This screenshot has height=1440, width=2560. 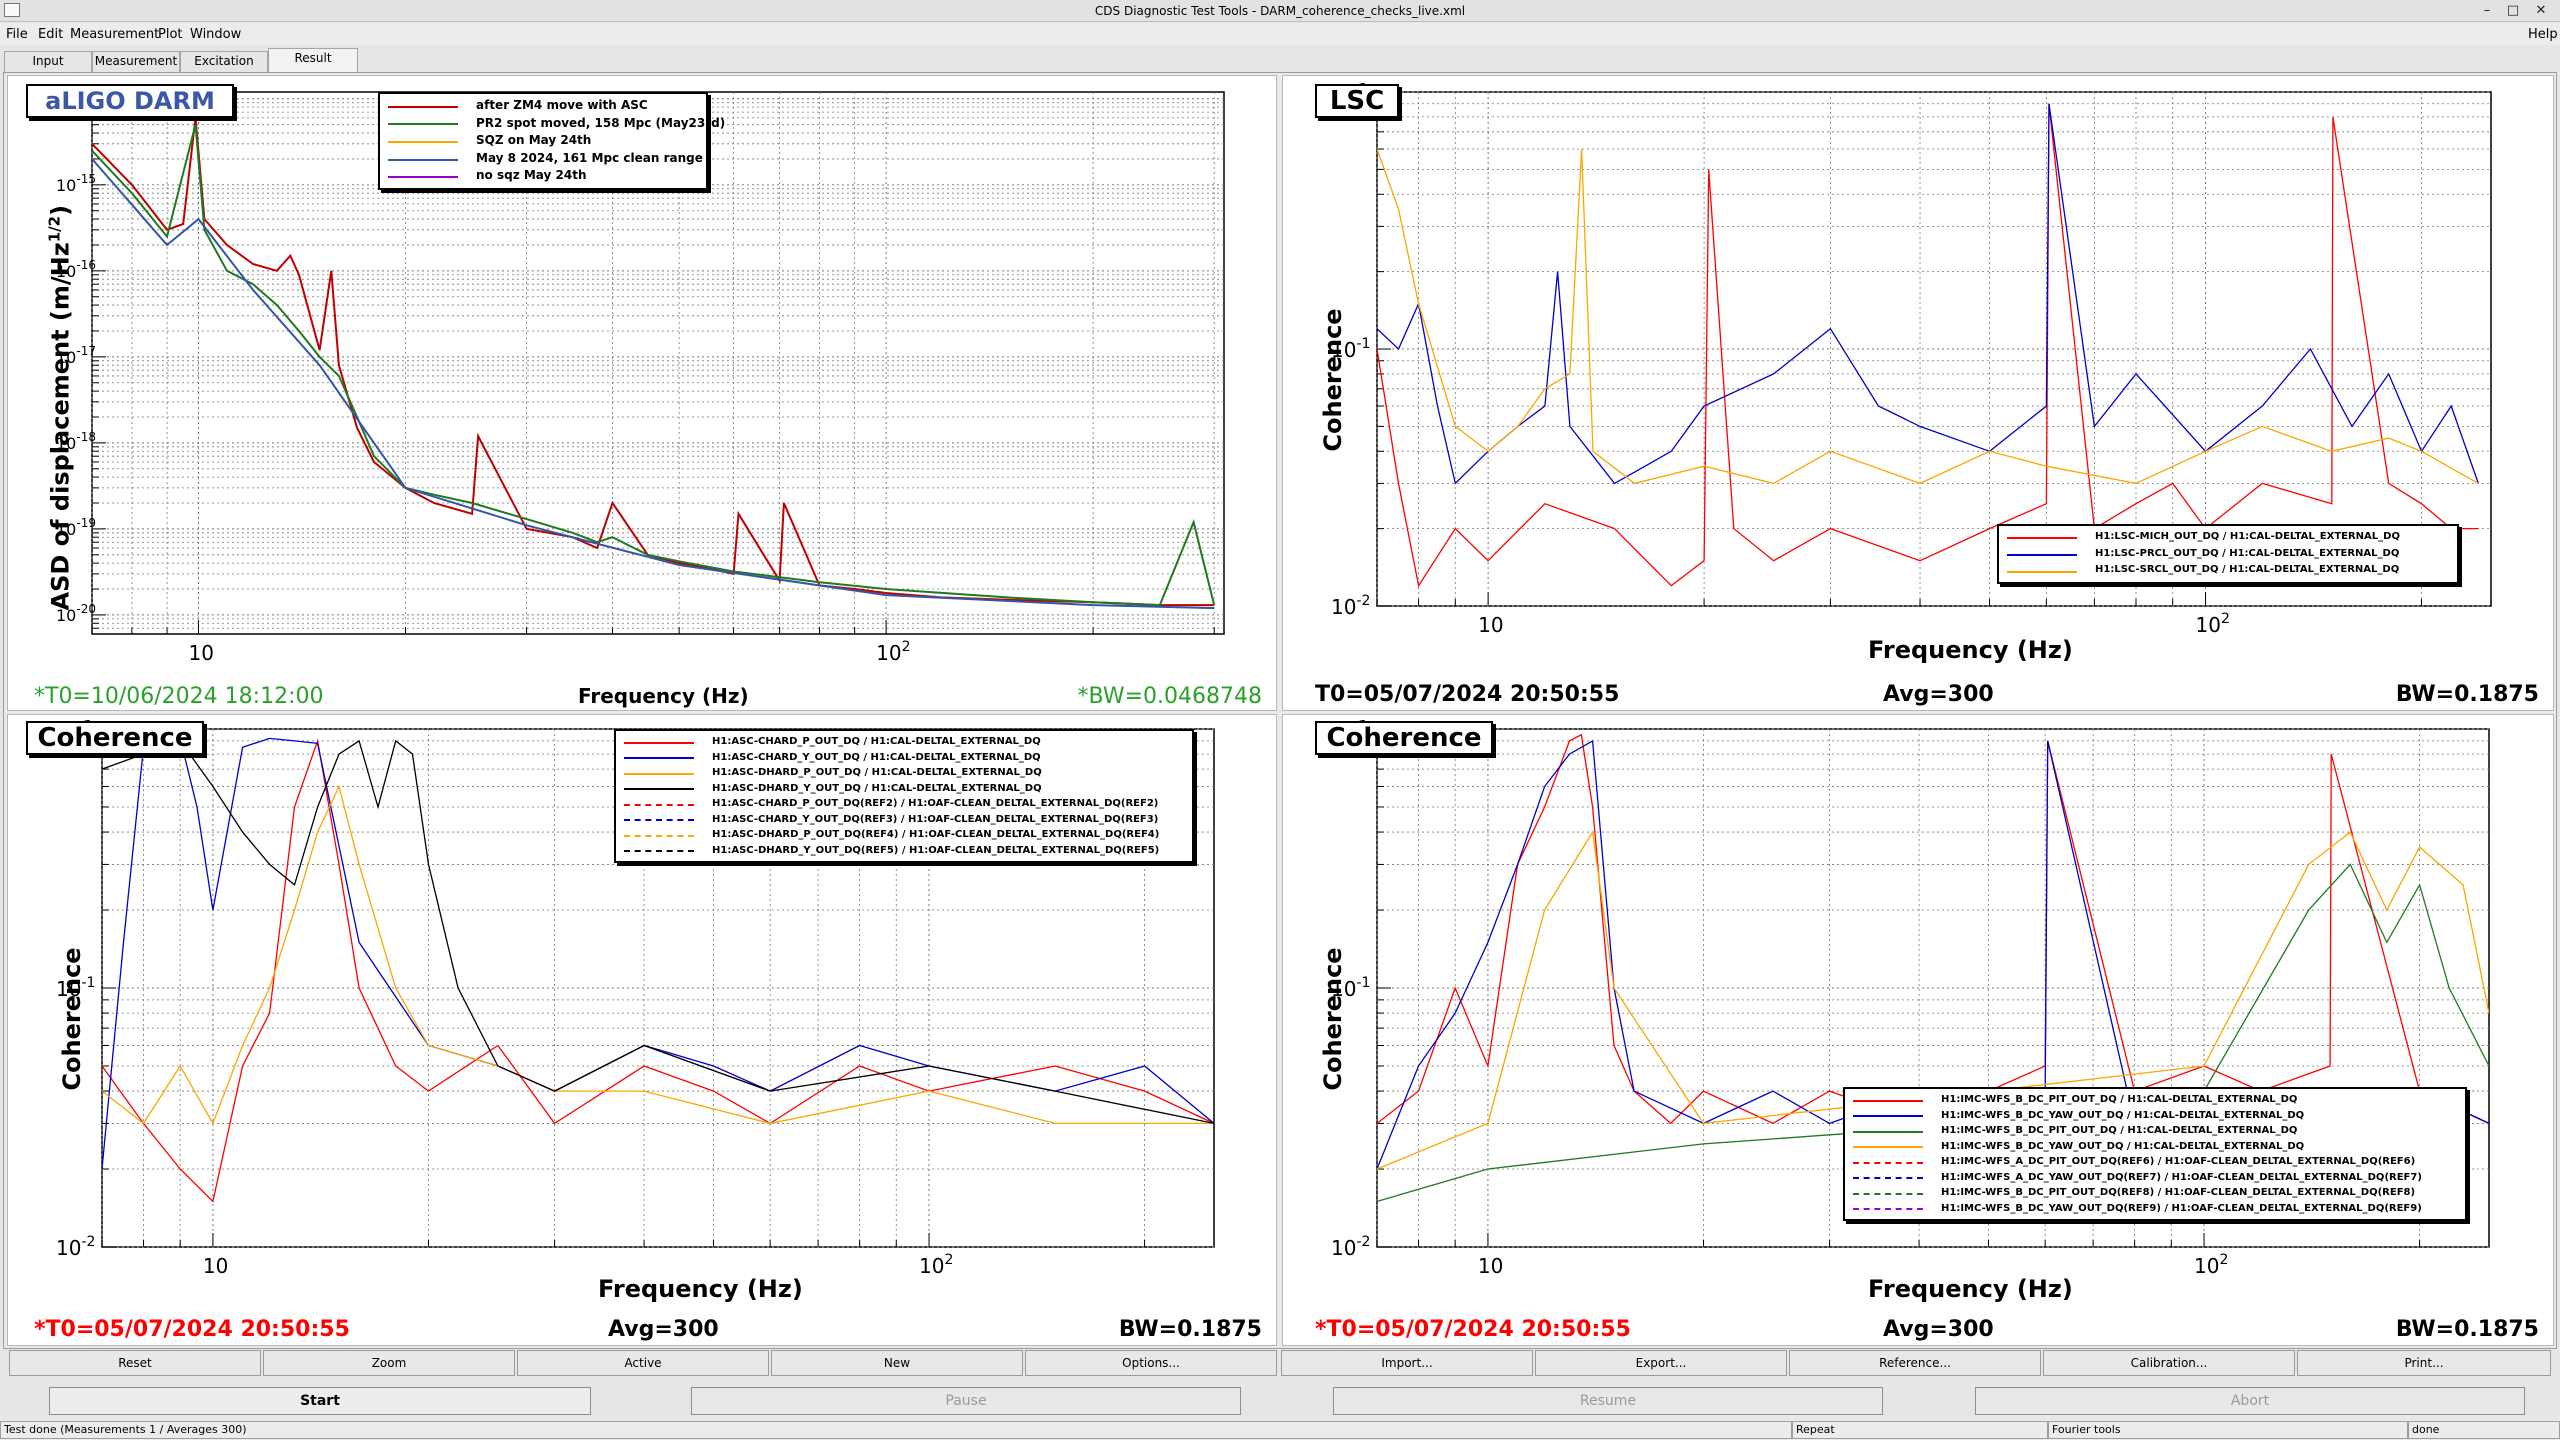 What do you see at coordinates (1280, 60) in the screenshot?
I see `tab-bar: Input Measurement Excitation Result` at bounding box center [1280, 60].